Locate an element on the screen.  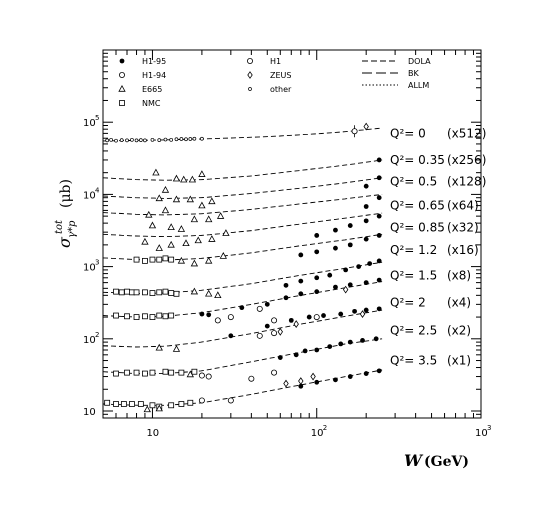
q2-label: Q²= 0.65 is located at coordinates (417, 206).